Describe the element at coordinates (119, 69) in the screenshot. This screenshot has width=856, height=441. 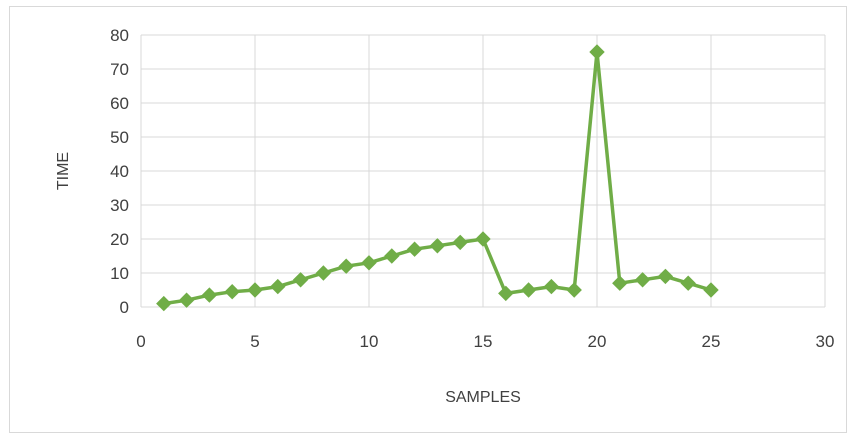
I see `y-tick-label: 70` at that location.